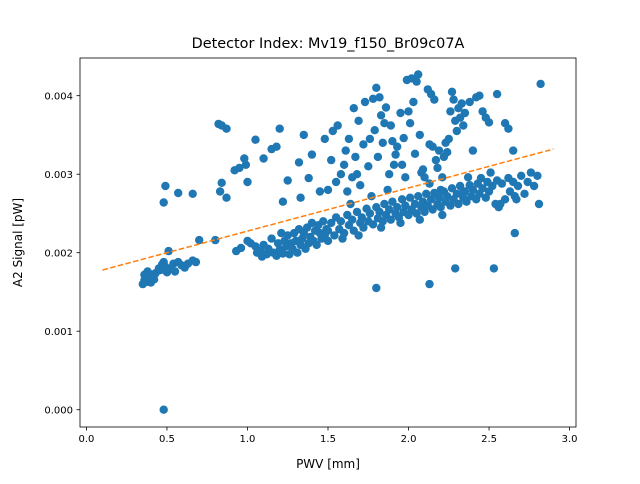  What do you see at coordinates (328, 44) in the screenshot?
I see `chart-title: Detector Index: Mv19_f150_Br09c07A` at bounding box center [328, 44].